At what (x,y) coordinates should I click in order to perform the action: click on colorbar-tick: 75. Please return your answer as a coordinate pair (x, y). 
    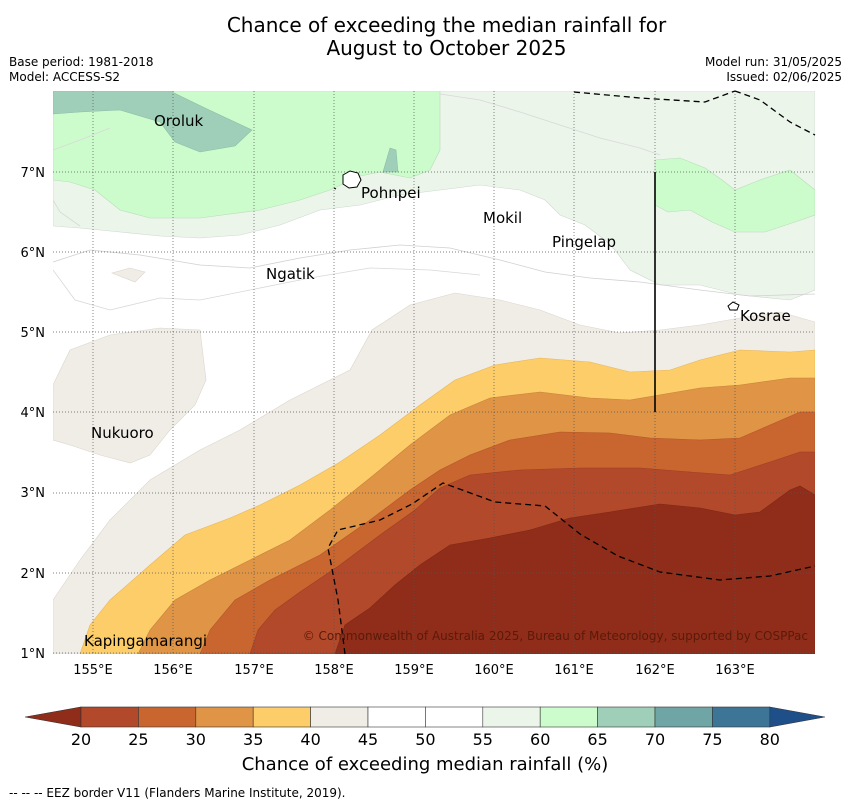
    Looking at the image, I should click on (712, 739).